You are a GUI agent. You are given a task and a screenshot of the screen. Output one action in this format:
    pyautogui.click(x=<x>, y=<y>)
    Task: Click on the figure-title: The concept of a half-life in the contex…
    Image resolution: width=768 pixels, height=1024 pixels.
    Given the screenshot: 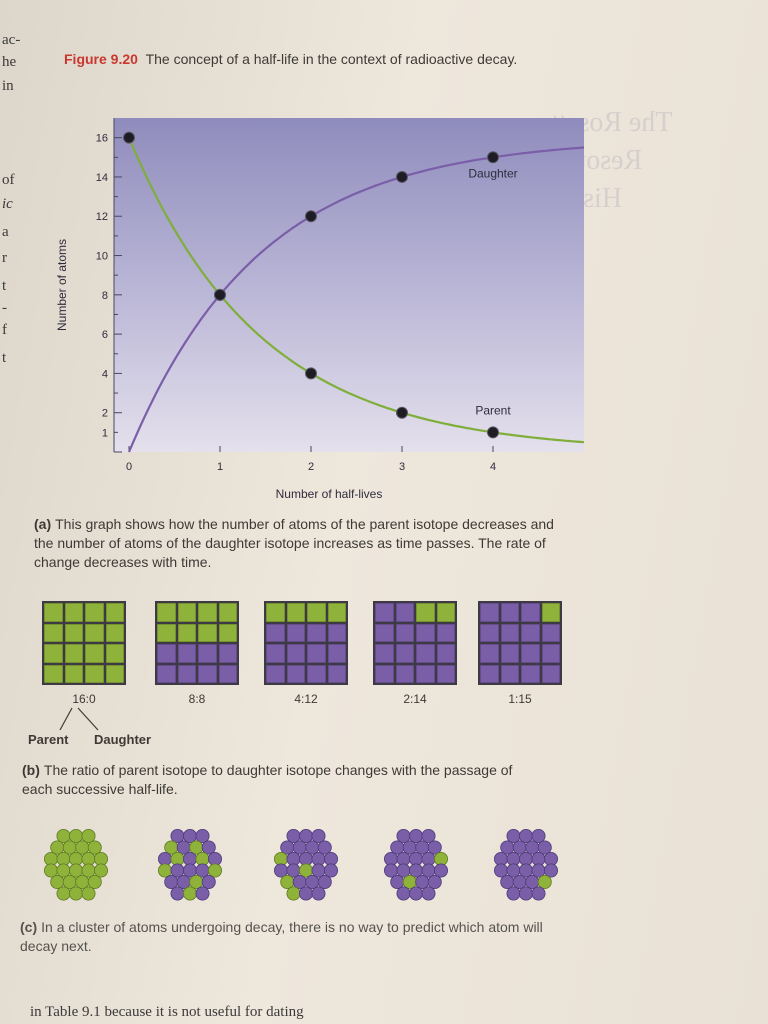 What is the action you would take?
    pyautogui.click(x=331, y=59)
    